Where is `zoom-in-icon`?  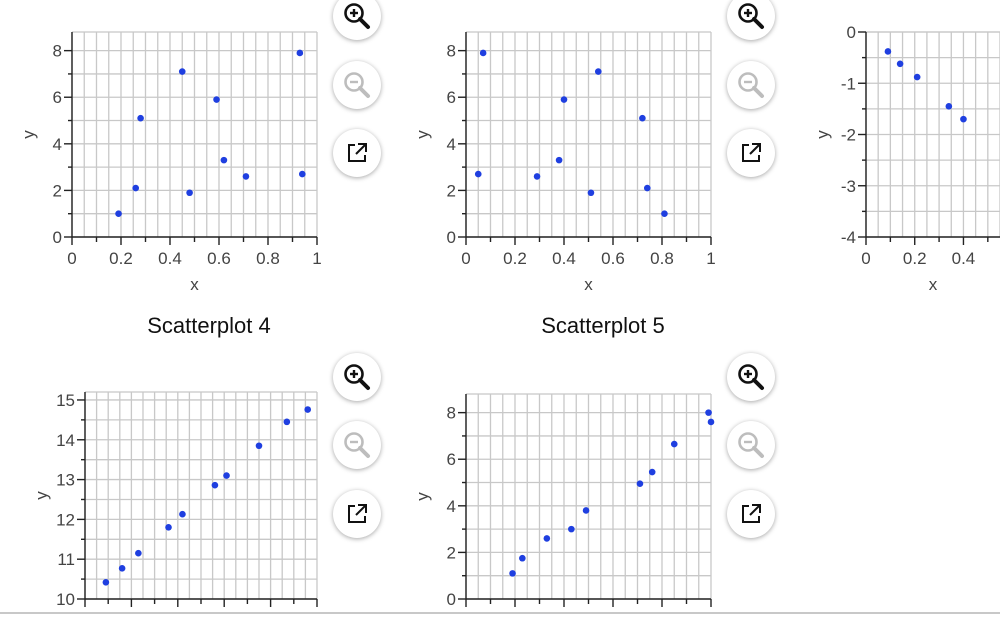
zoom-in-icon is located at coordinates (751, 377).